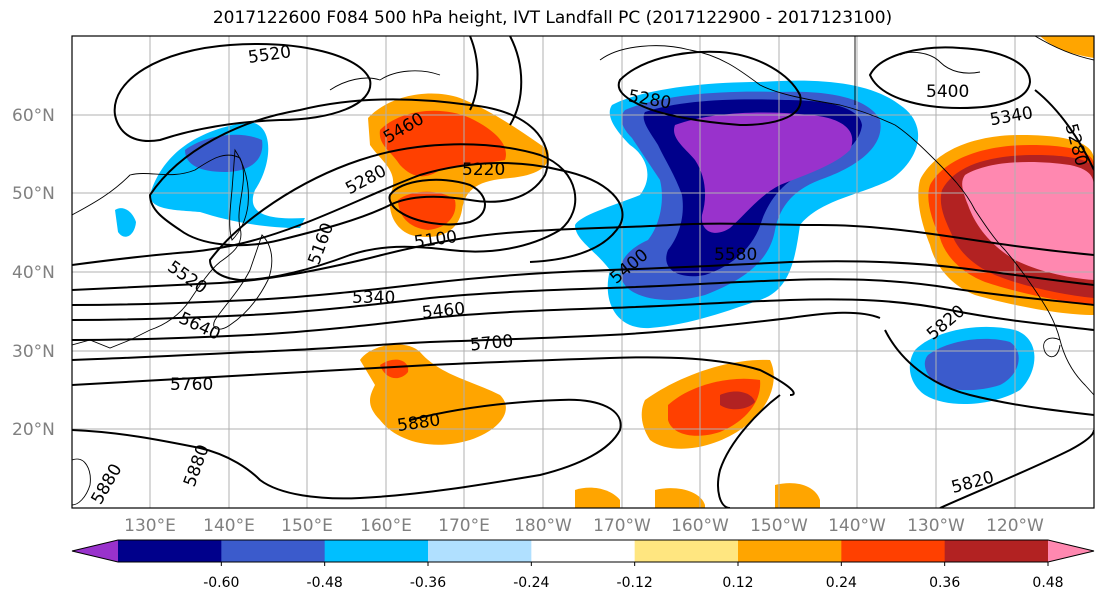 The image size is (1105, 601). What do you see at coordinates (947, 92) in the screenshot?
I see `contour-label: 5400` at bounding box center [947, 92].